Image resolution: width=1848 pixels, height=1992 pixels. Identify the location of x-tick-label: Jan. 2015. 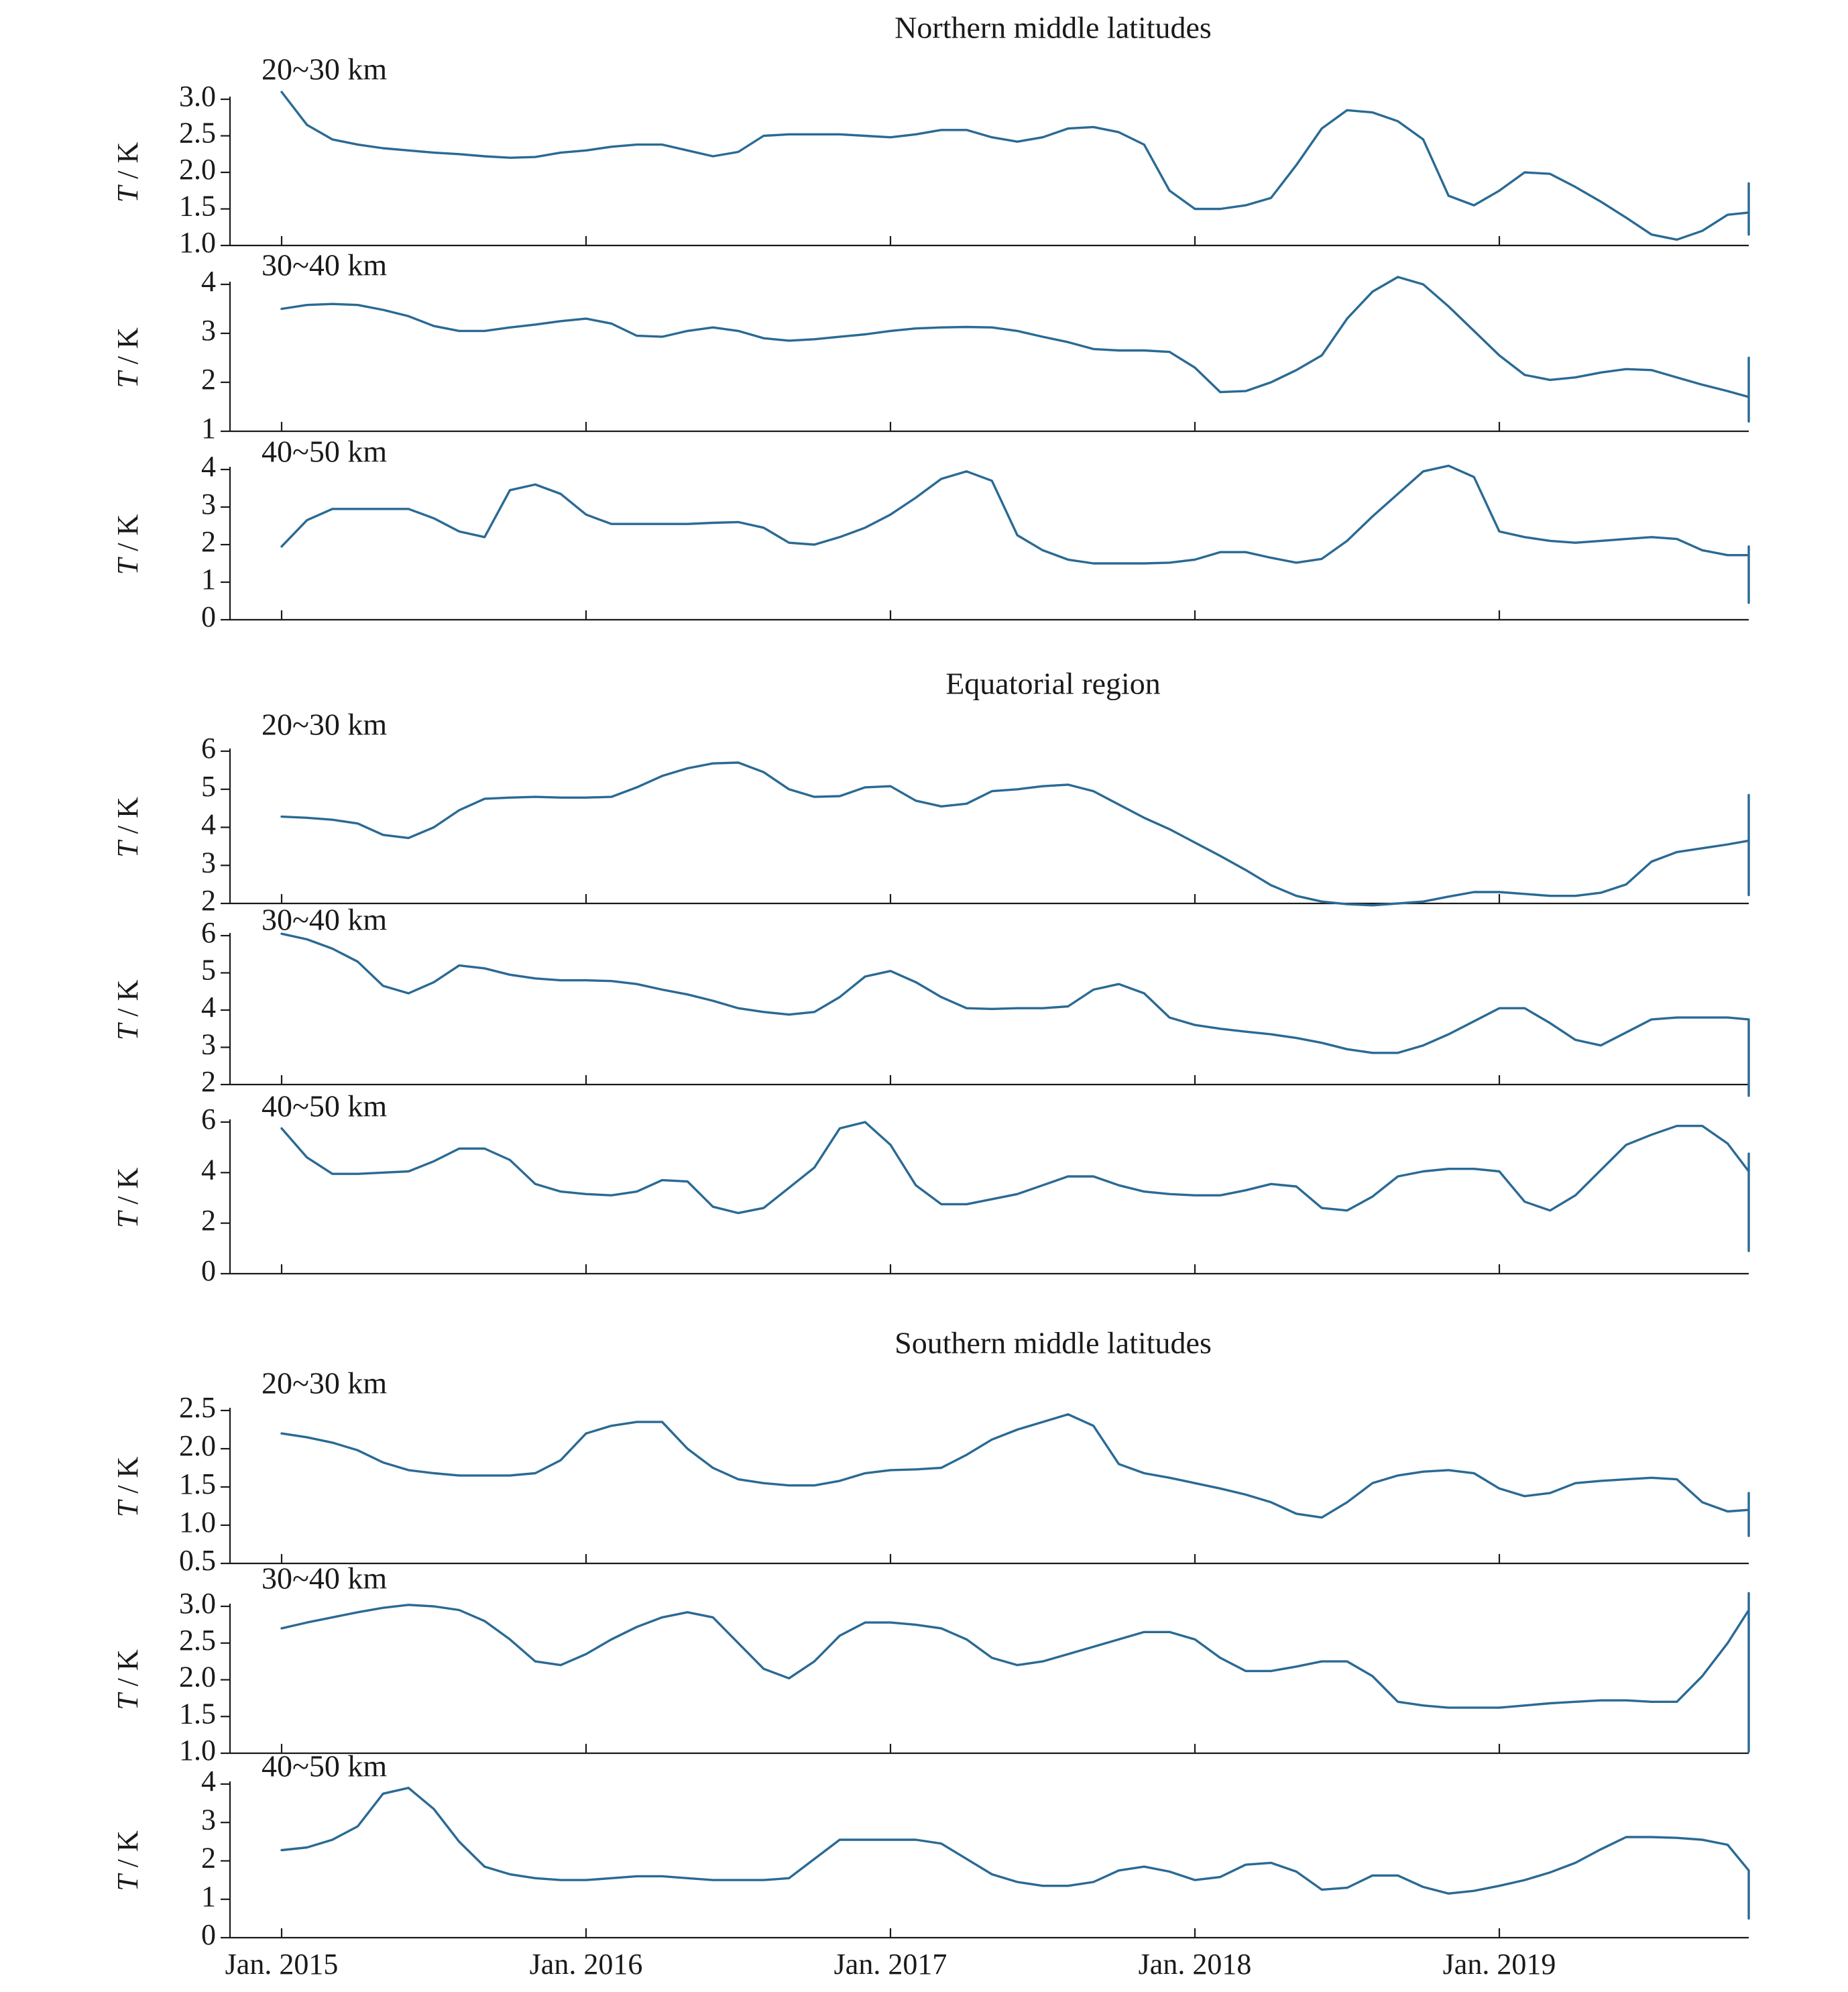
(282, 1964).